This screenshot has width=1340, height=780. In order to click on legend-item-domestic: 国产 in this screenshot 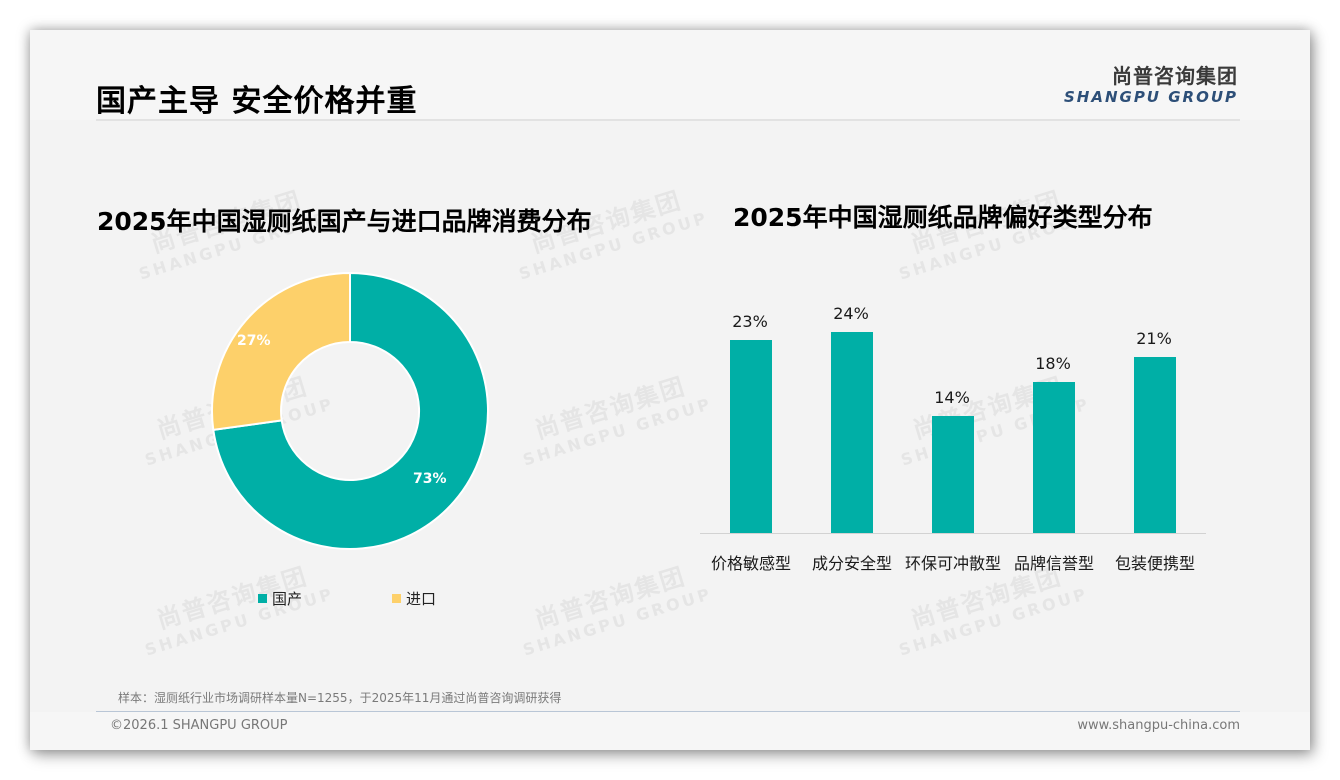, I will do `click(280, 598)`.